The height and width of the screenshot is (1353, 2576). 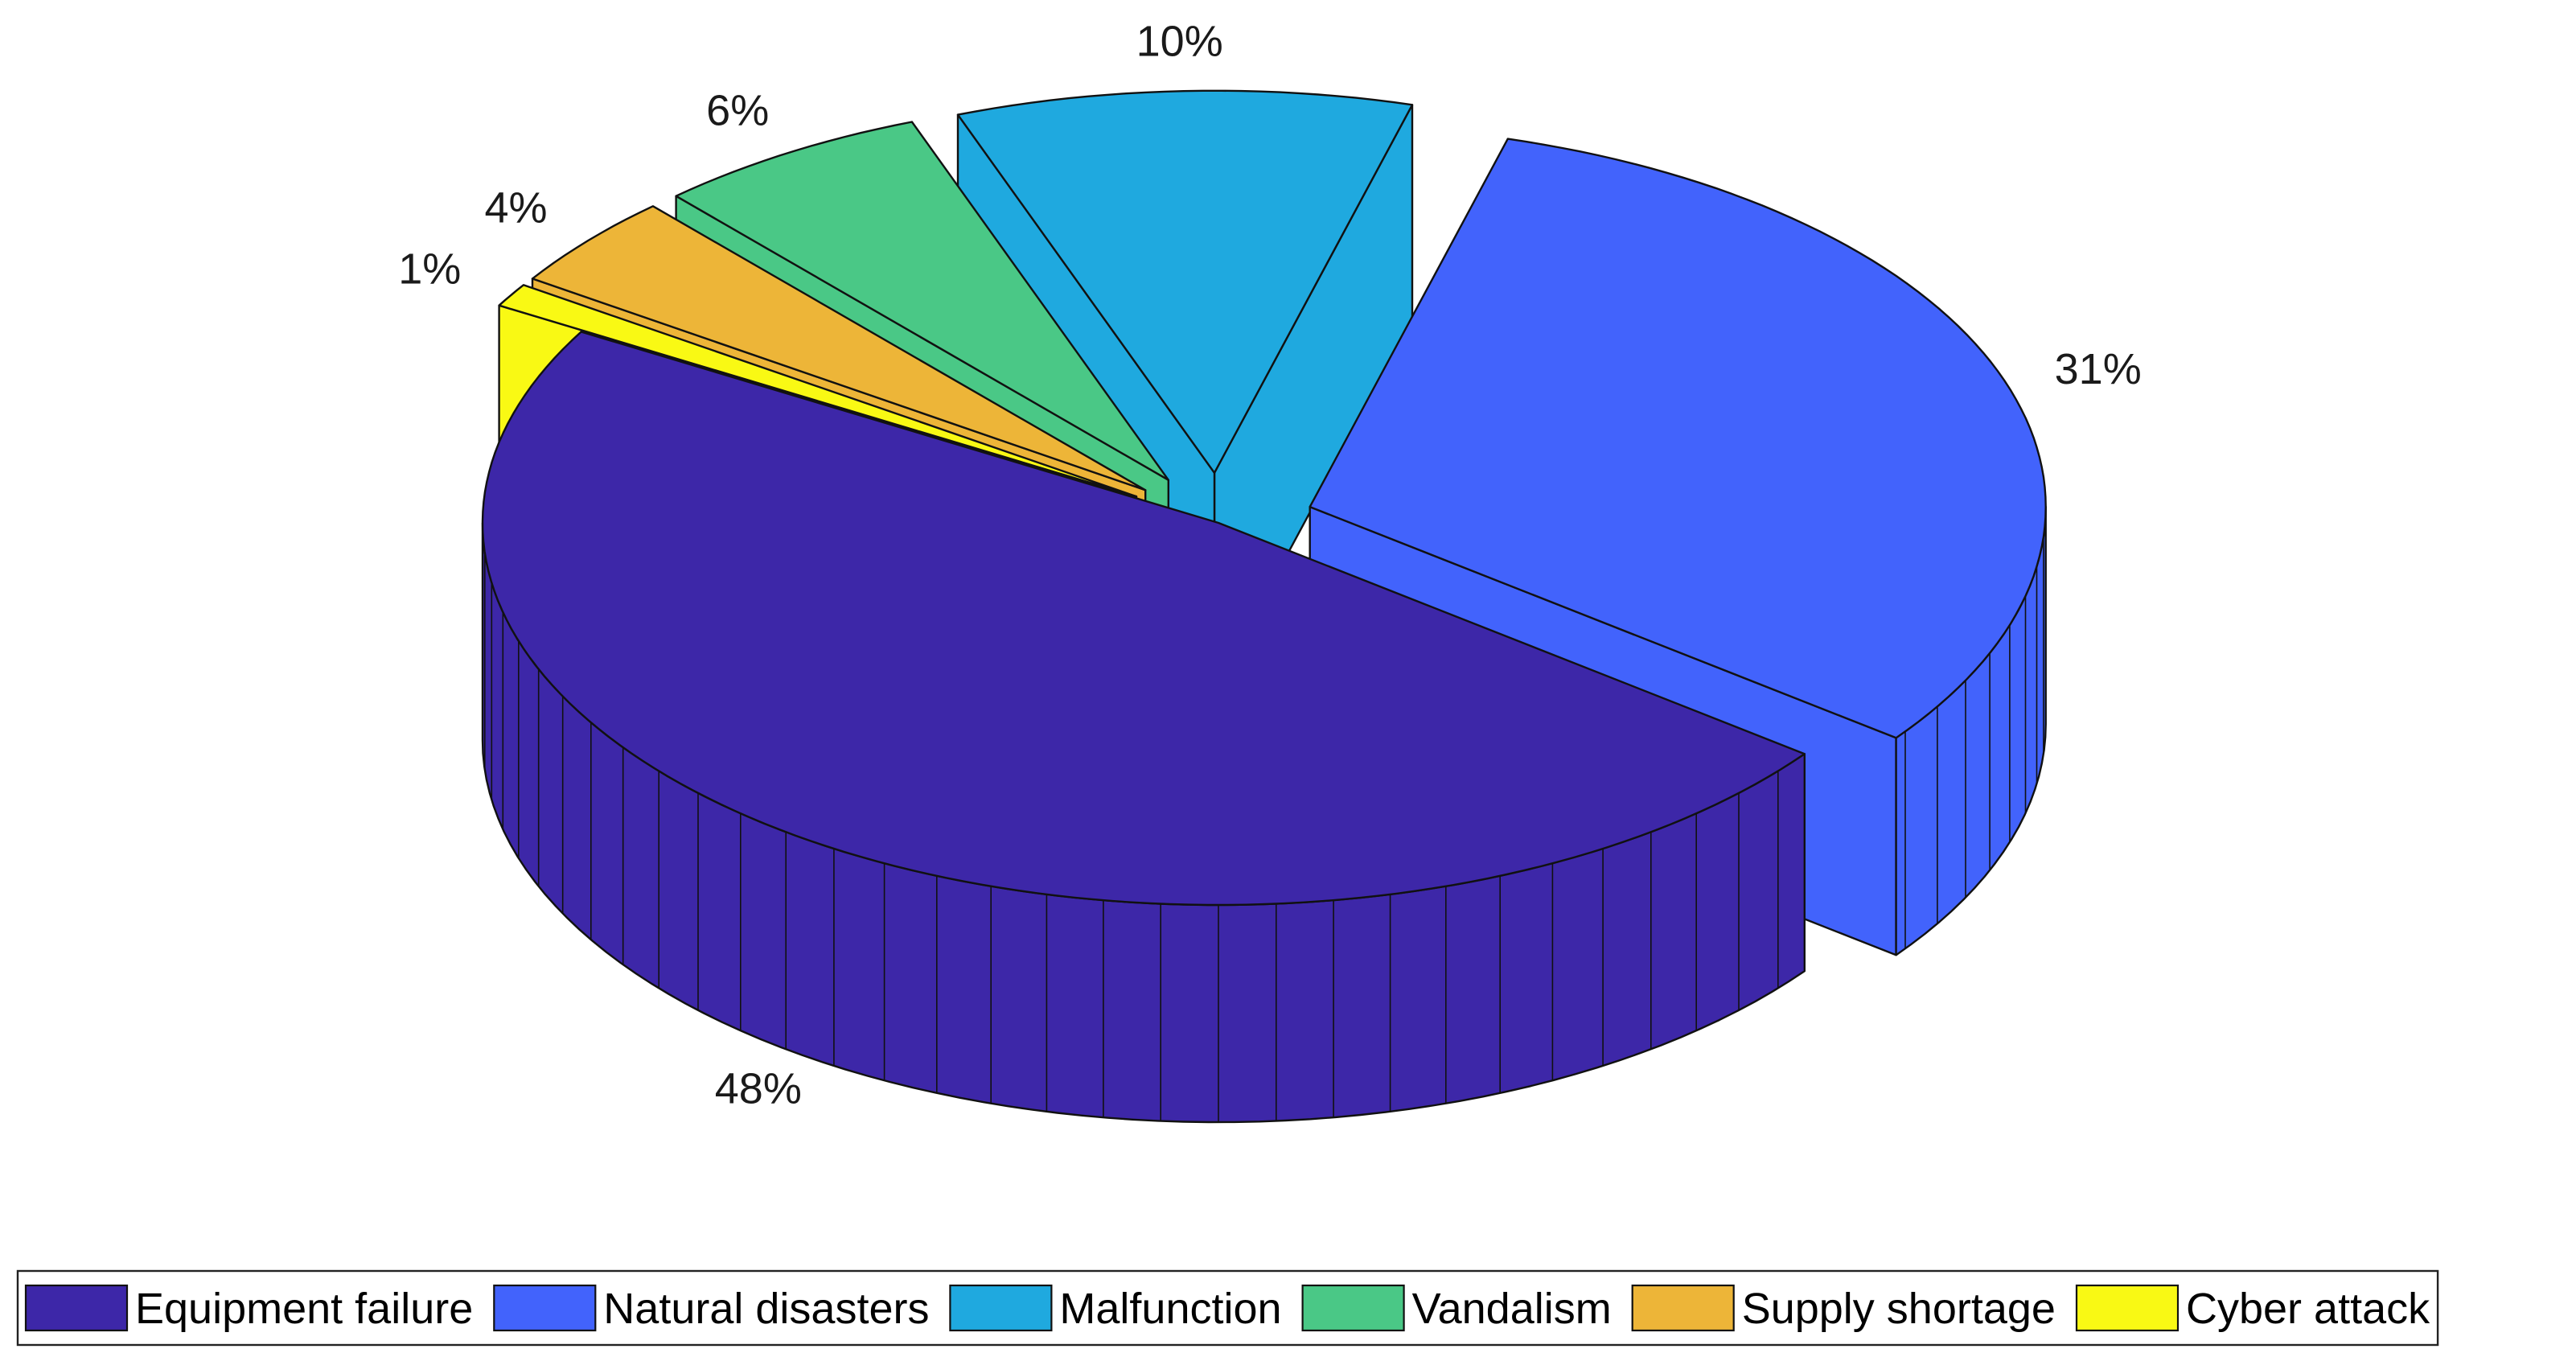 I want to click on legend-swatch-malfunction, so click(x=1001, y=1308).